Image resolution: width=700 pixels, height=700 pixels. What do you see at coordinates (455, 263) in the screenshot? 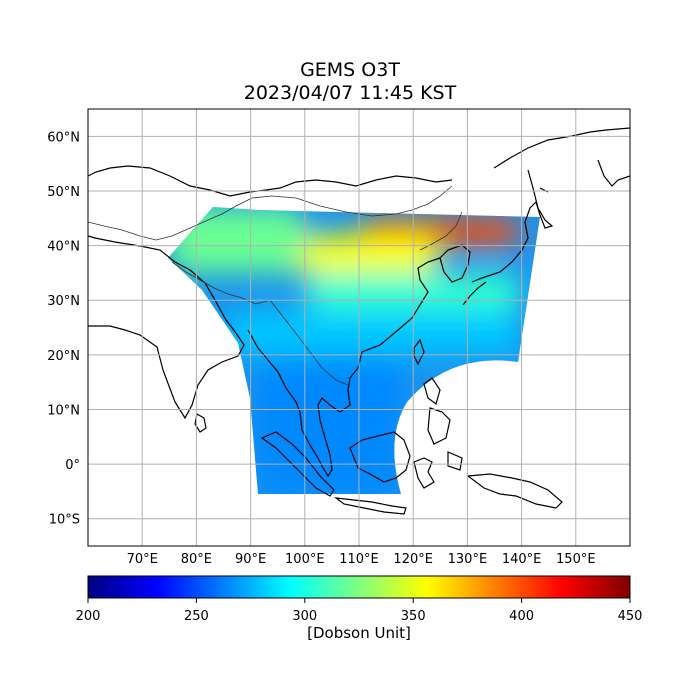
I see `coastline-korea` at bounding box center [455, 263].